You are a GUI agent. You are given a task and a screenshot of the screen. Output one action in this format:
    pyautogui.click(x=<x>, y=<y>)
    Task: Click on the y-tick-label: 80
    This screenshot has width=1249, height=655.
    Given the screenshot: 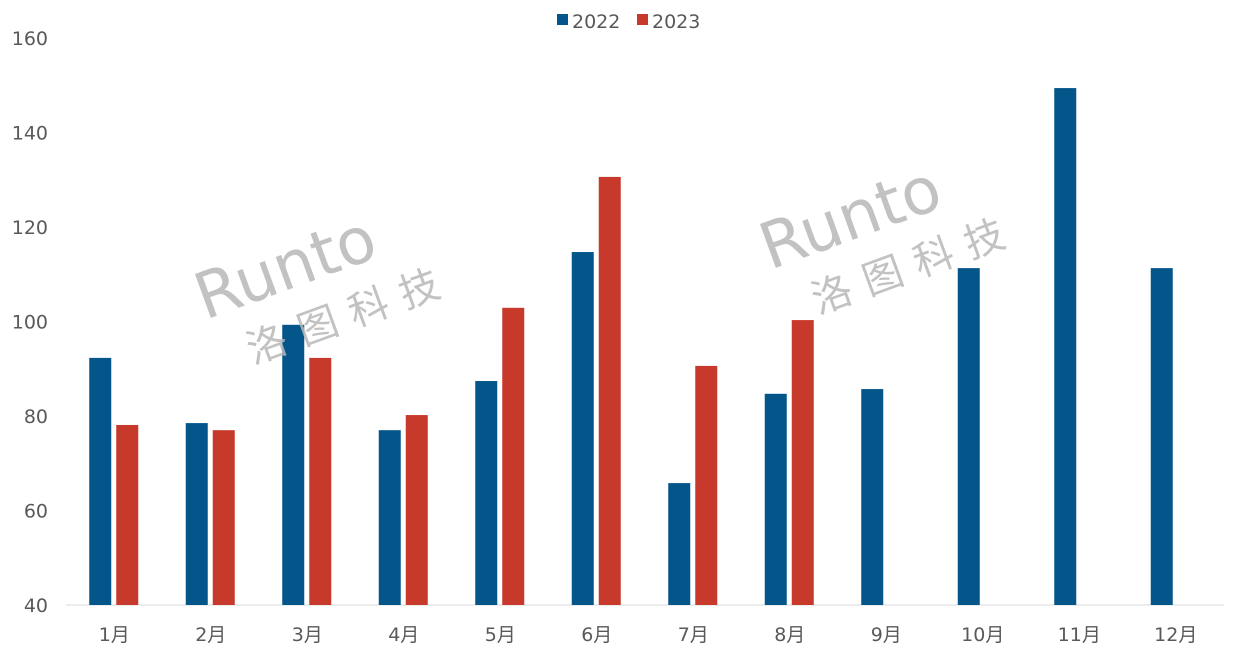 What is the action you would take?
    pyautogui.click(x=36, y=417)
    